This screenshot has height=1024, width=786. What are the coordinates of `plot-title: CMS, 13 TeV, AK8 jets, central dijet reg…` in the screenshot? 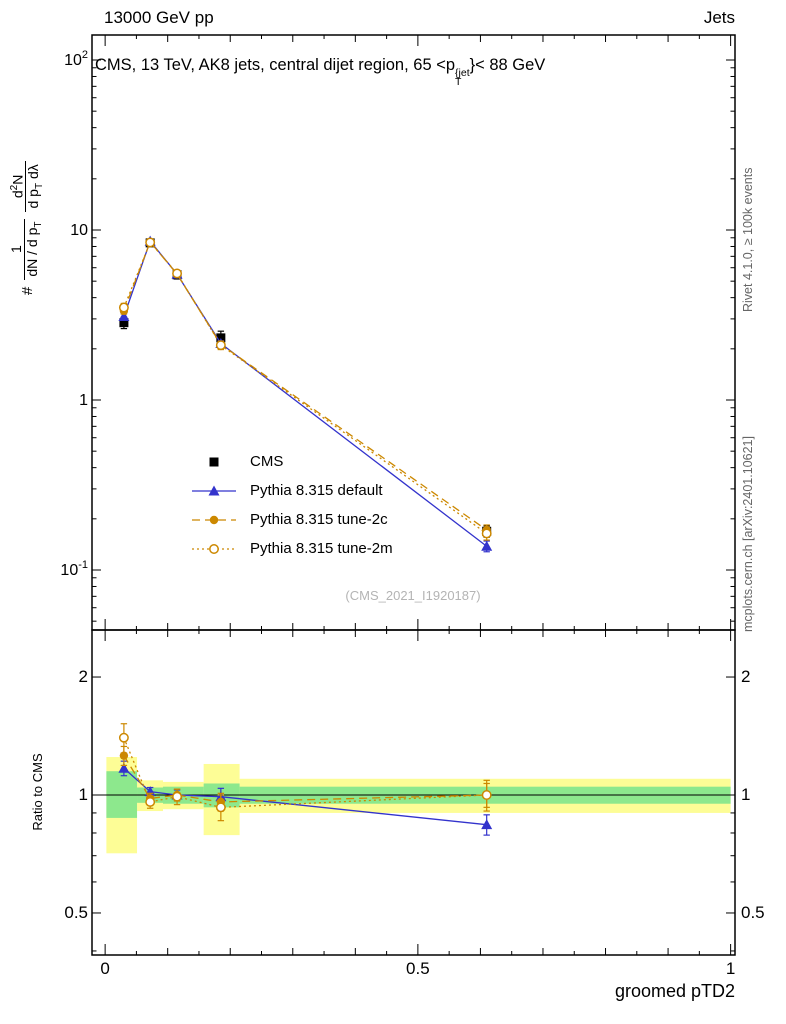 It's located at (320, 71).